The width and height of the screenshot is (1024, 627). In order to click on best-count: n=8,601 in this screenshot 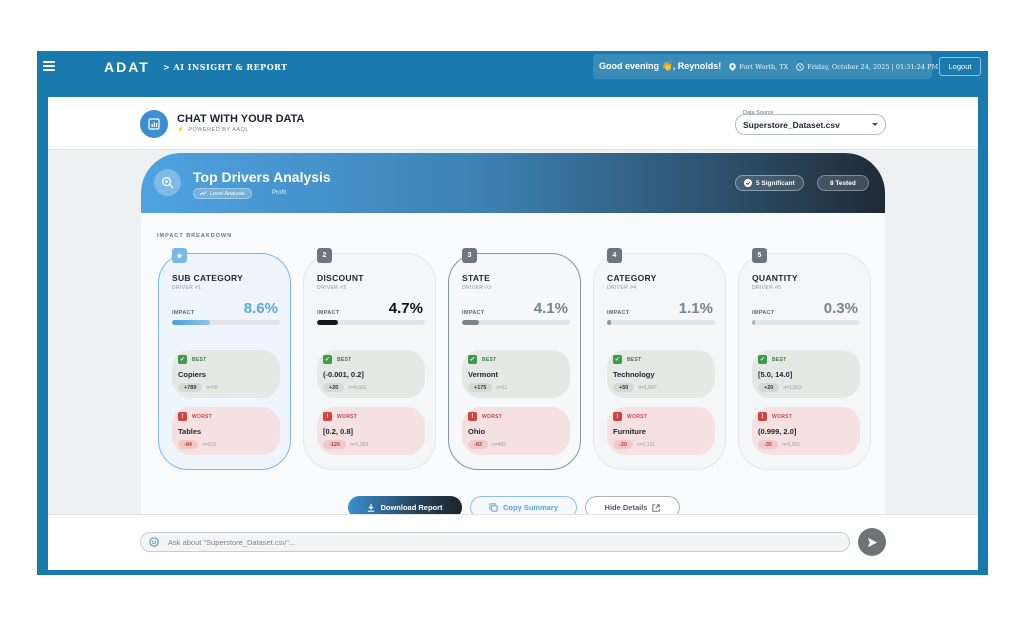, I will do `click(357, 387)`.